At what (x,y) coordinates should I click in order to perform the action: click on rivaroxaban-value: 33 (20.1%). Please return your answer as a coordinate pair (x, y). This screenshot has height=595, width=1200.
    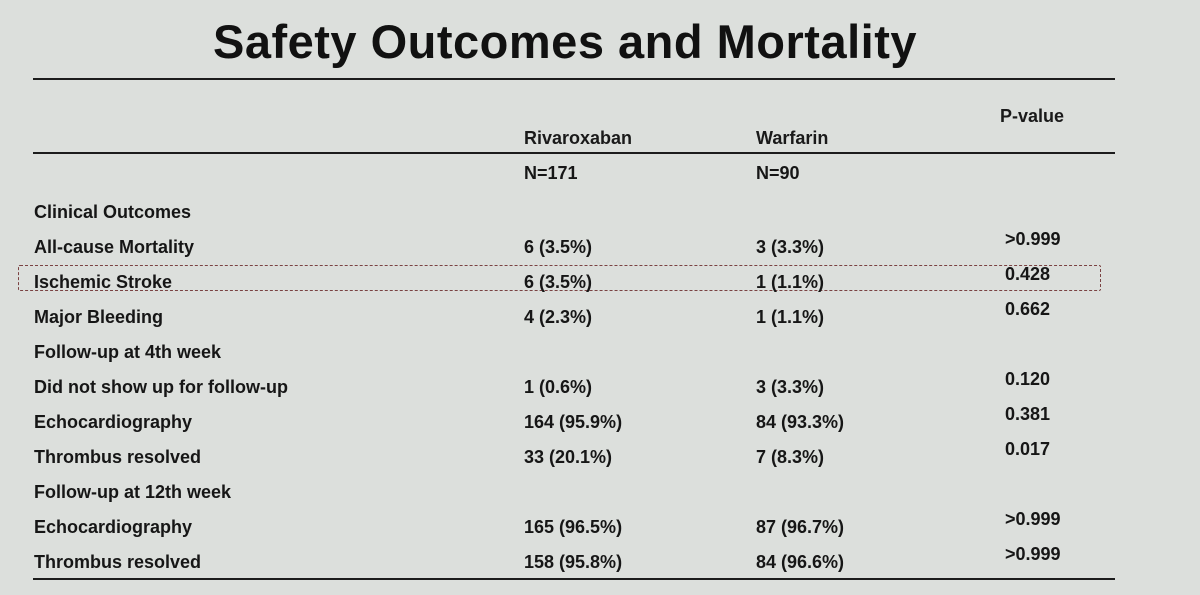
    Looking at the image, I should click on (568, 457).